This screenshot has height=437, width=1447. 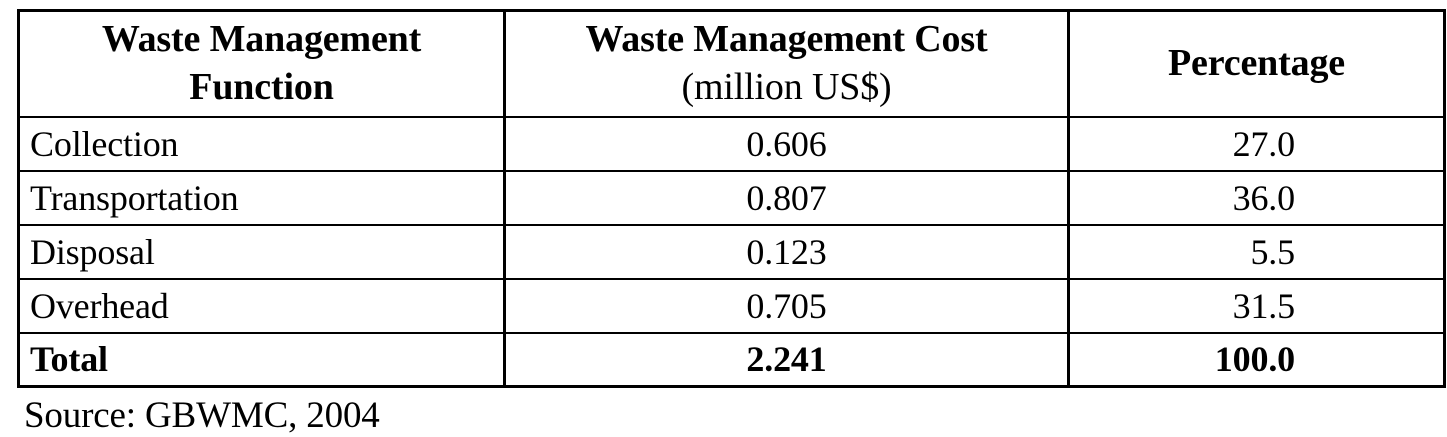 I want to click on cell-percentage: 31.5, so click(x=1256, y=305).